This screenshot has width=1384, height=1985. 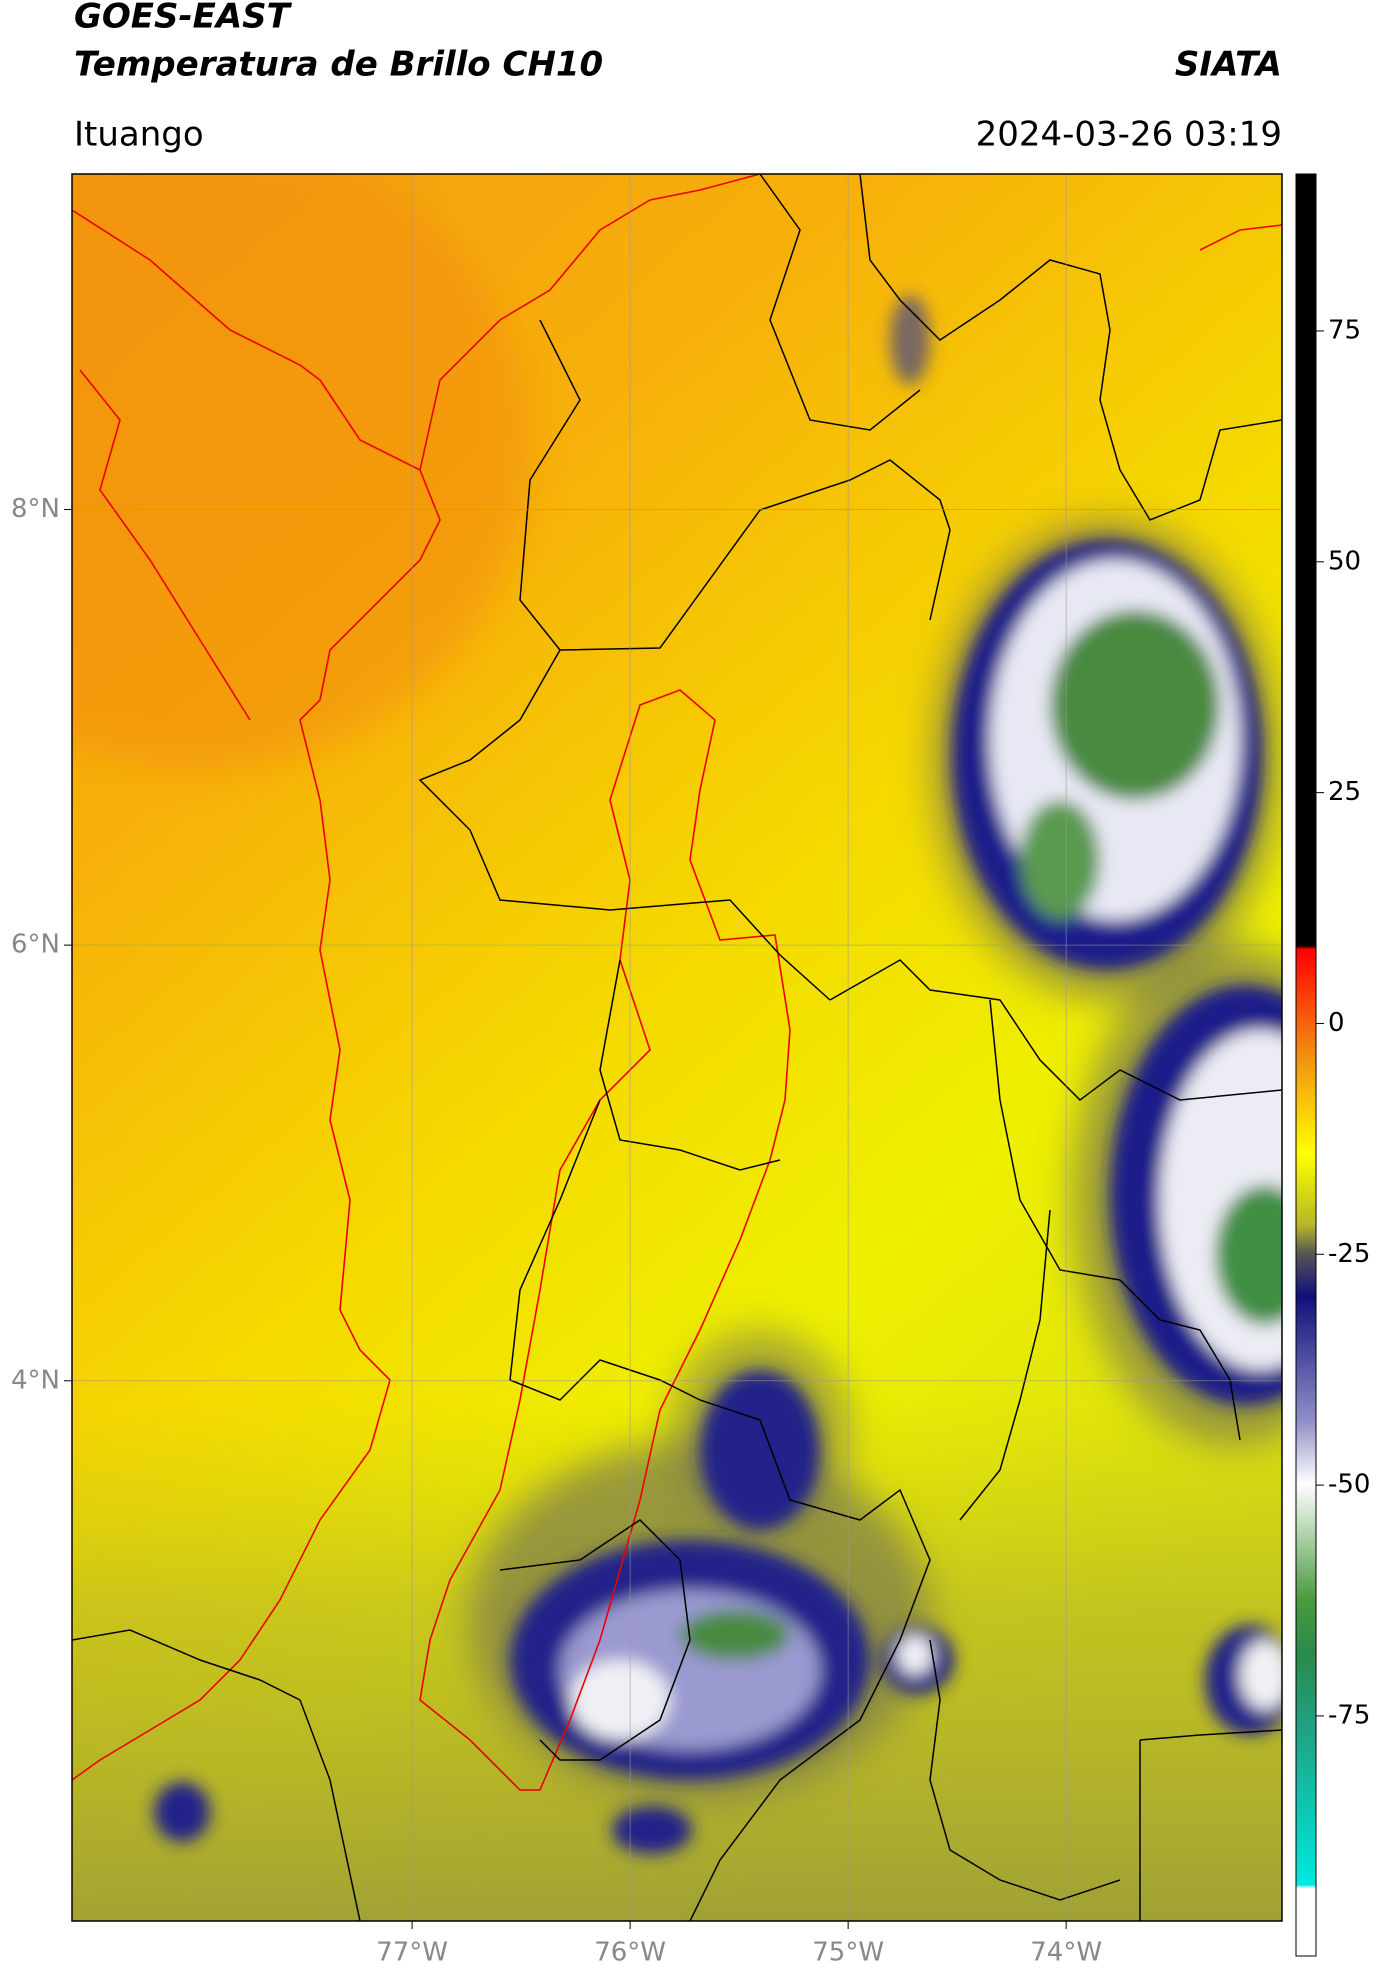 I want to click on datetime: 2024-03-26 03:19, so click(x=1129, y=135).